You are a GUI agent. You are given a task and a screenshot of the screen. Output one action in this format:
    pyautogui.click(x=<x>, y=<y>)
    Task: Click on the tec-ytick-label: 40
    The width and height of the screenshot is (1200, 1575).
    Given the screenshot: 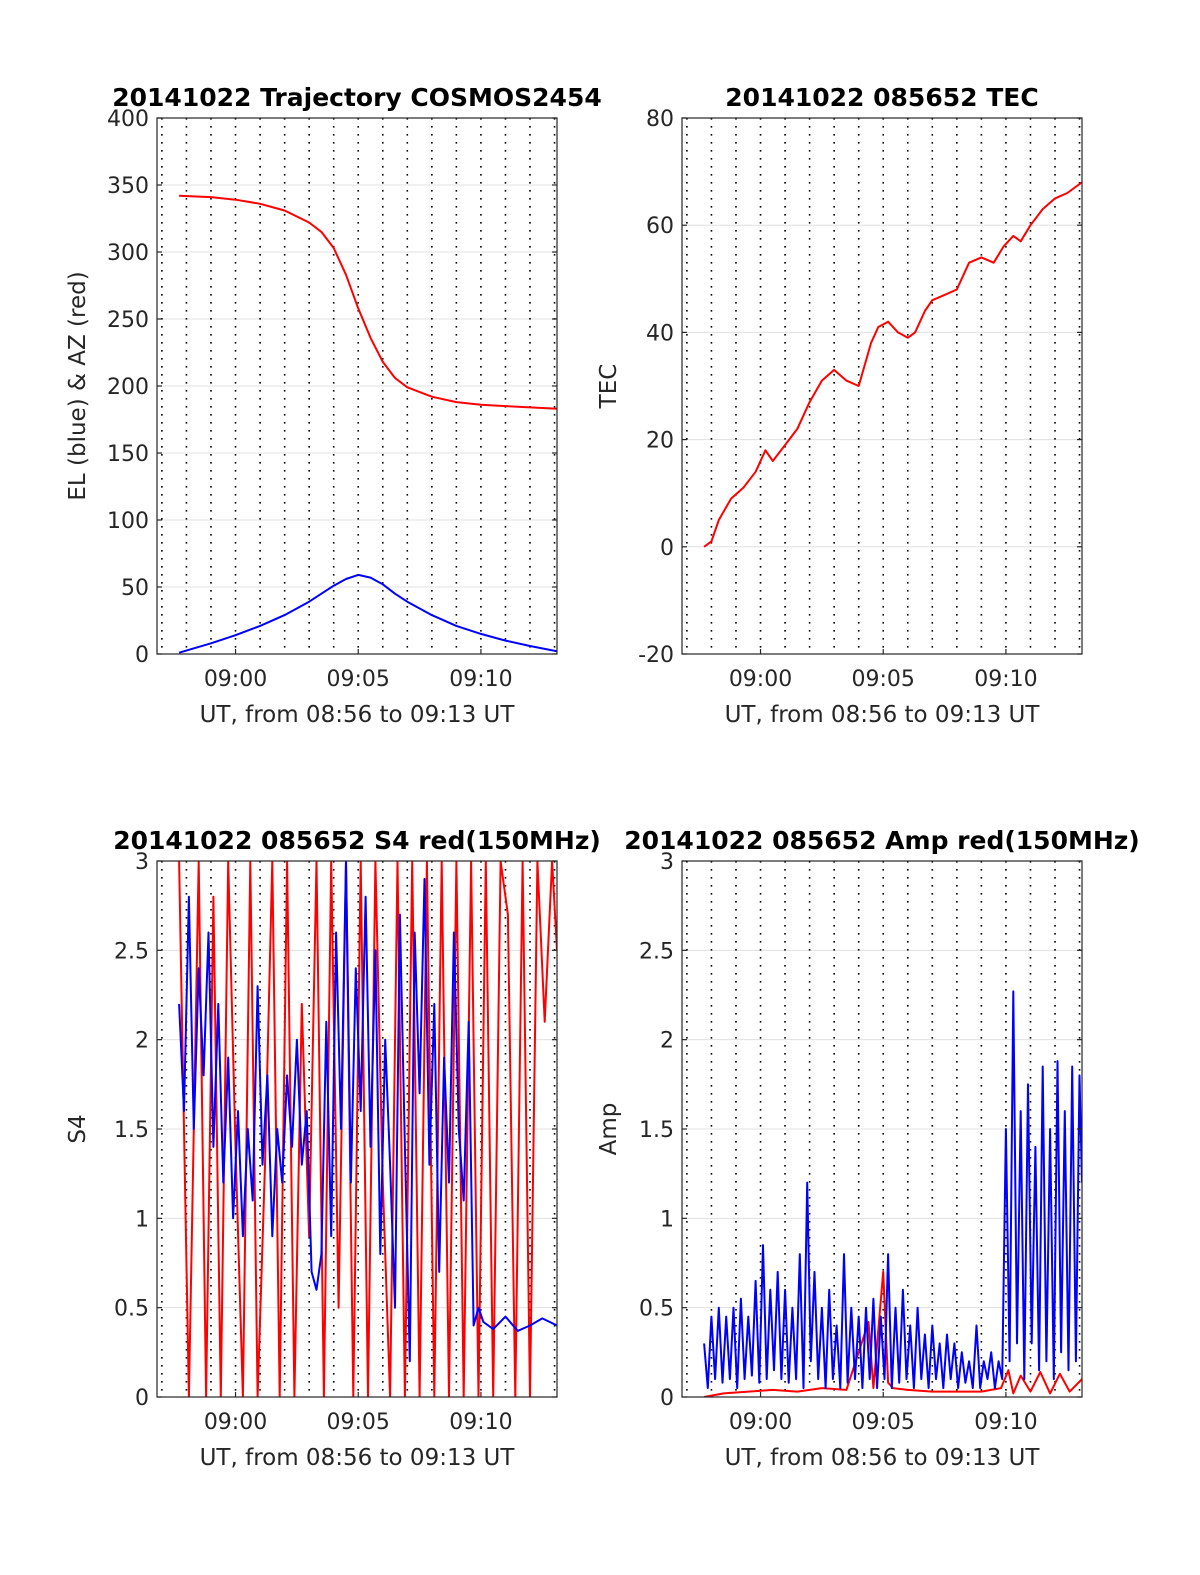 What is the action you would take?
    pyautogui.click(x=660, y=333)
    